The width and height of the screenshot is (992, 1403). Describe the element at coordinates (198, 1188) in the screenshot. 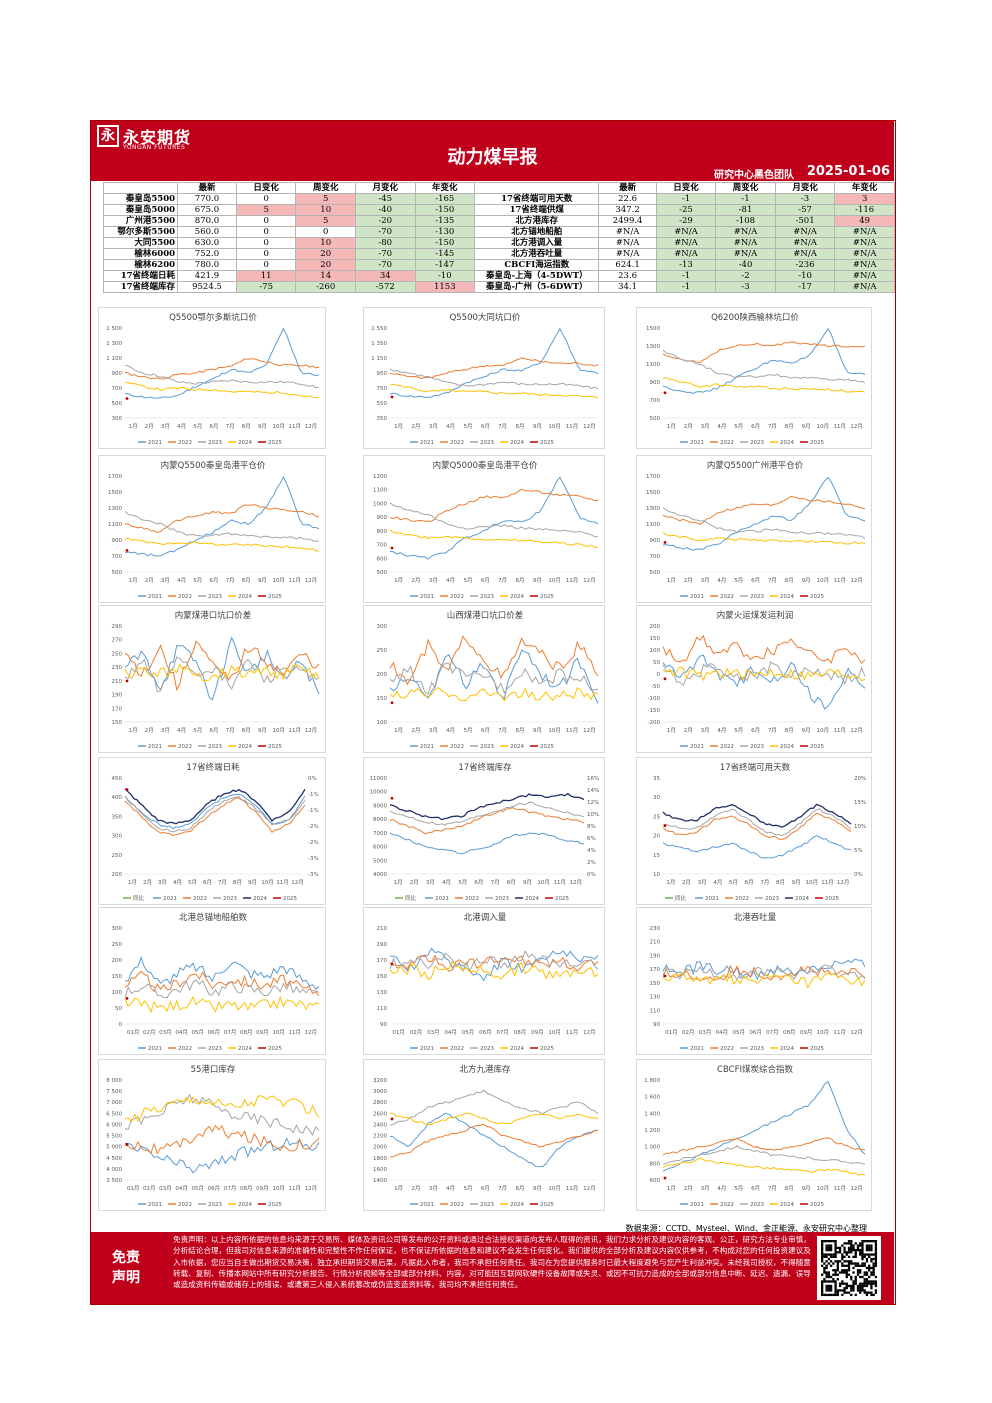

I see `x-tick-label: 05月` at that location.